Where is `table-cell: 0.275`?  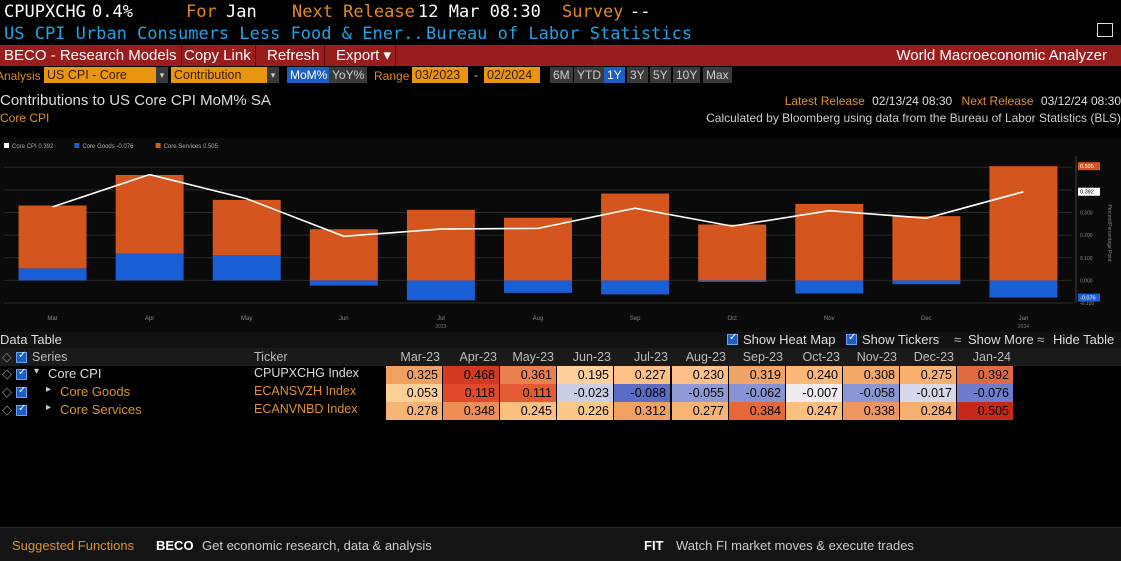
table-cell: 0.275 is located at coordinates (928, 375).